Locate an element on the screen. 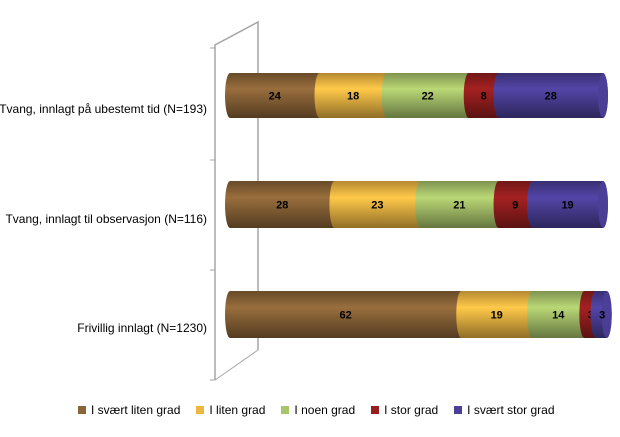 The height and width of the screenshot is (437, 620). legend-item: I liten grad is located at coordinates (230, 410).